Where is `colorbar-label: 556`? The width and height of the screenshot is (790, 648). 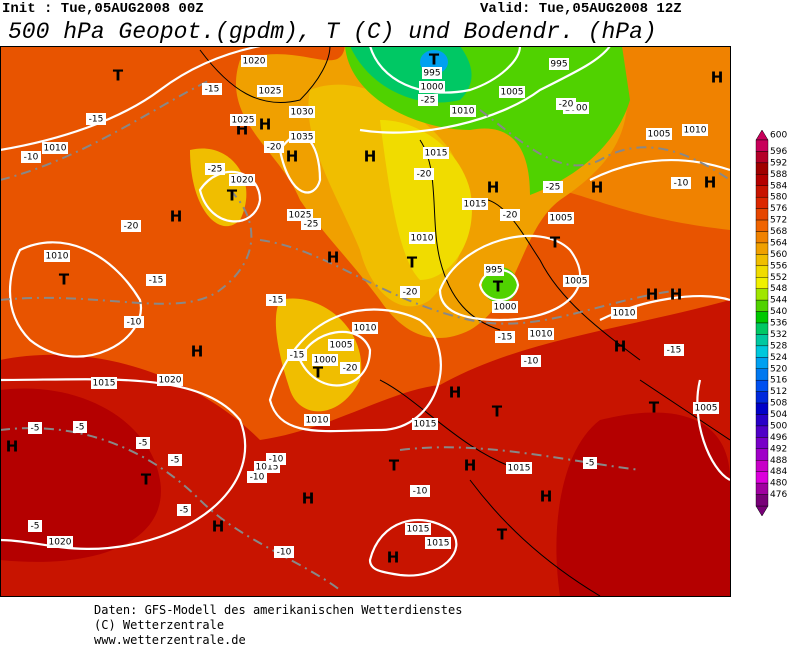
colorbar-label: 556 is located at coordinates (778, 266).